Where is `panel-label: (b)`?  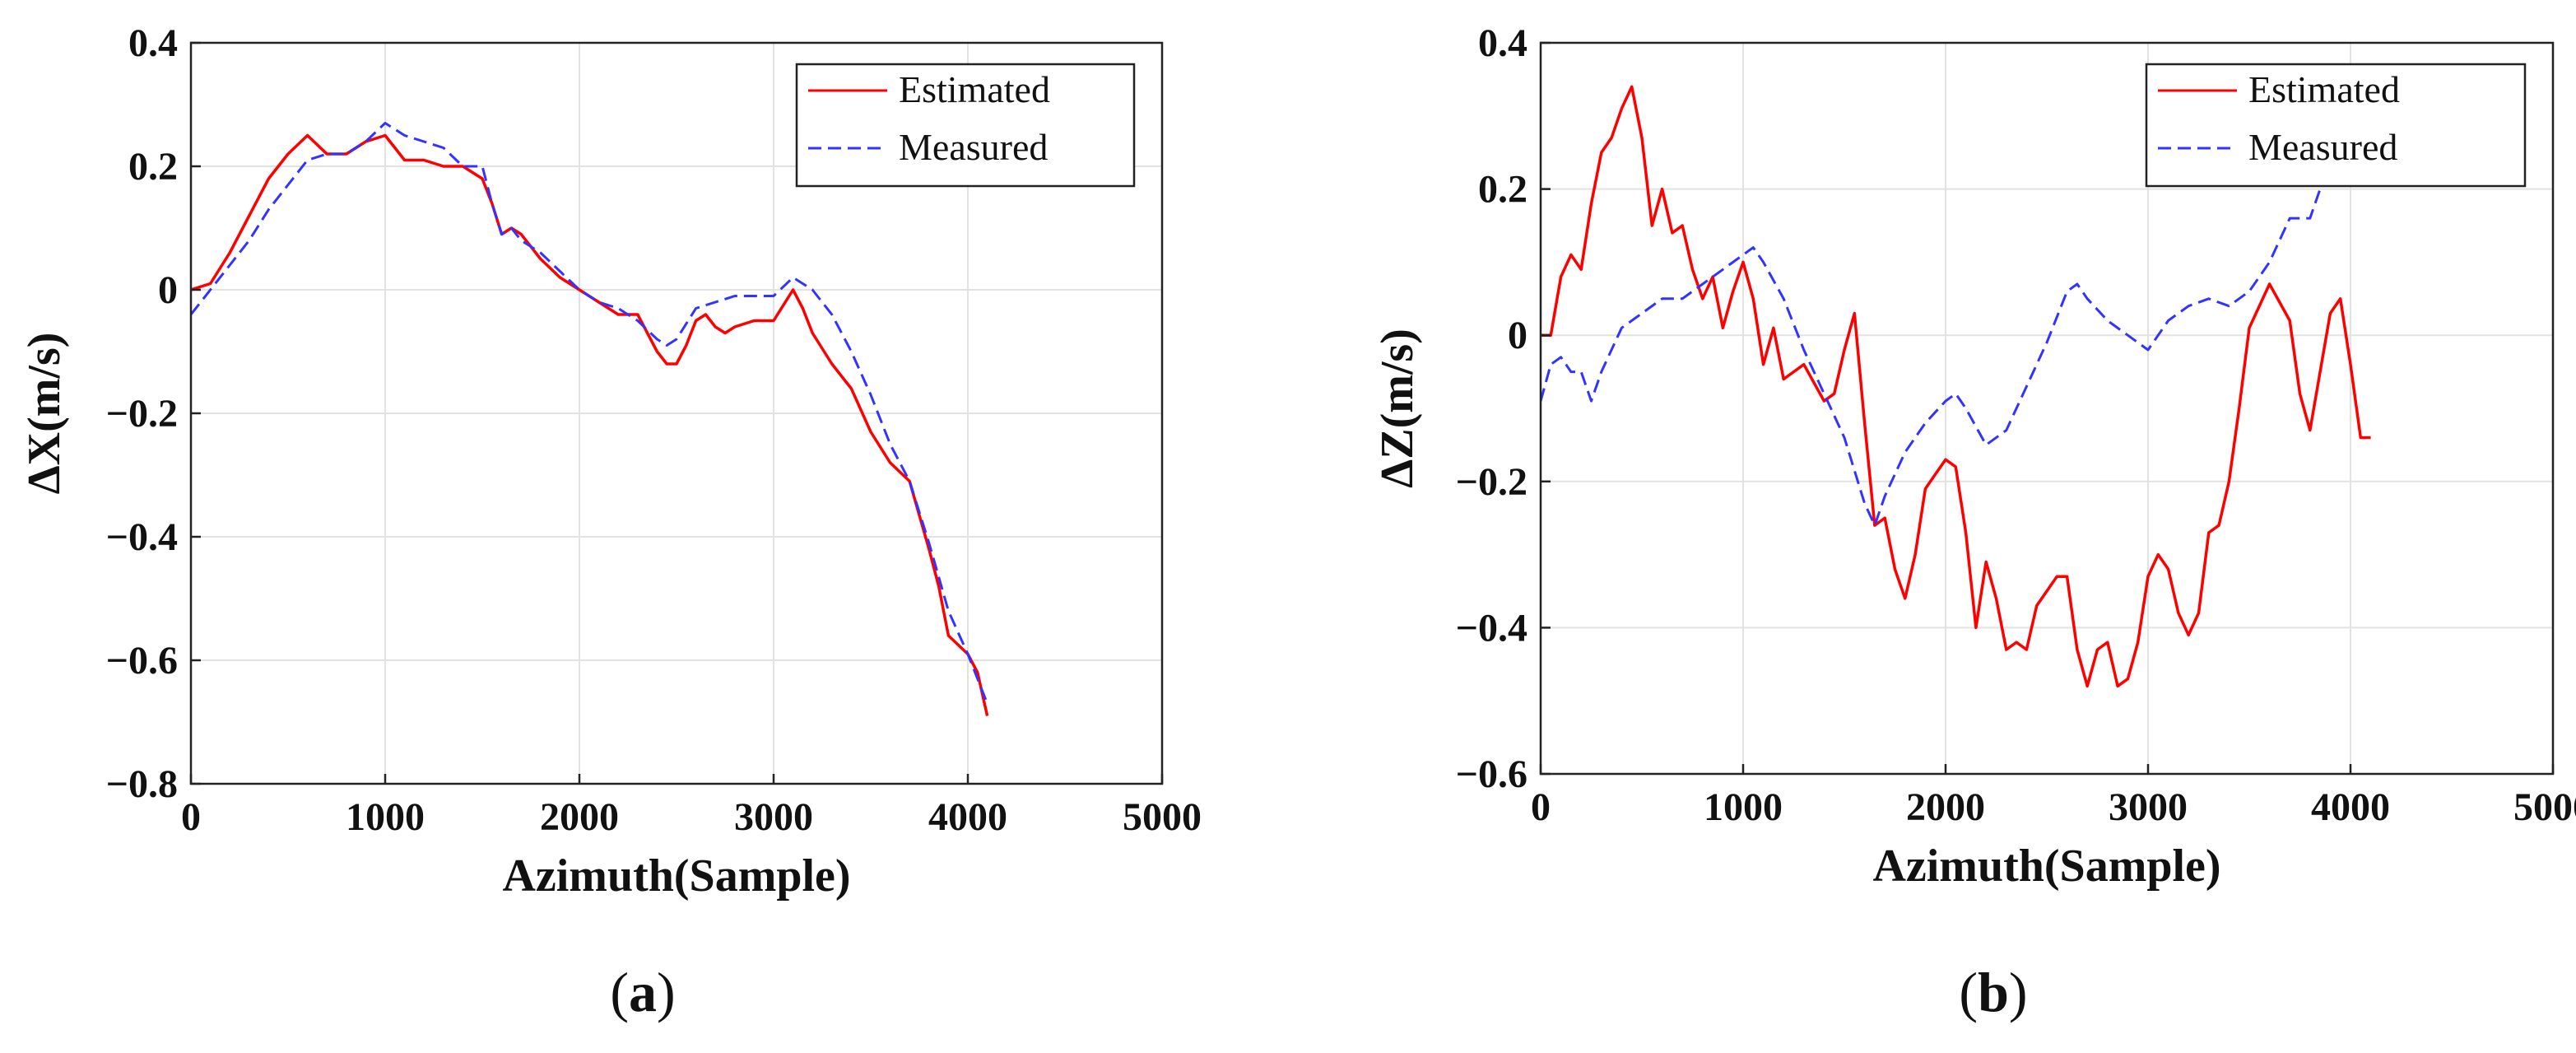 panel-label: (b) is located at coordinates (1993, 992).